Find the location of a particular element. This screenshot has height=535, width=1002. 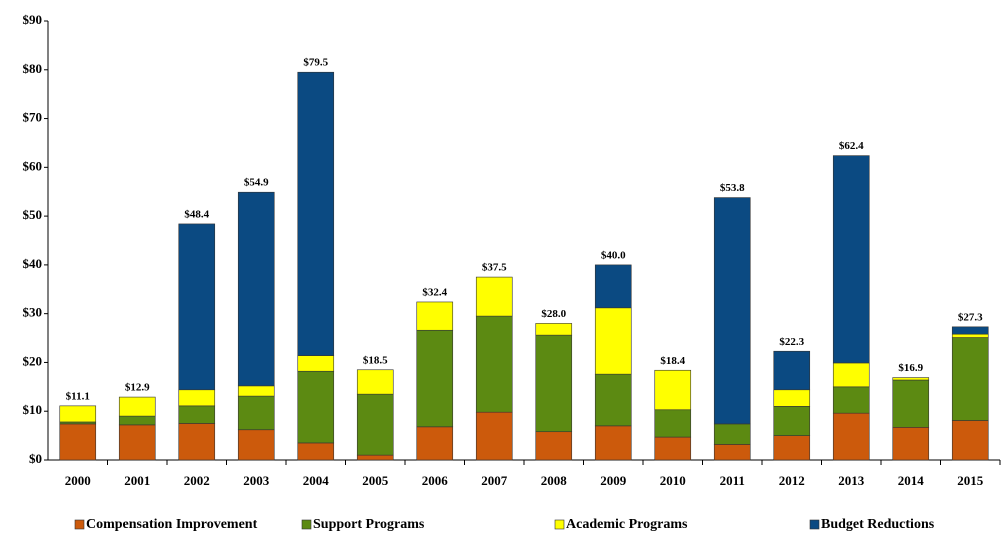

total-label: $62.4 is located at coordinates (851, 146).